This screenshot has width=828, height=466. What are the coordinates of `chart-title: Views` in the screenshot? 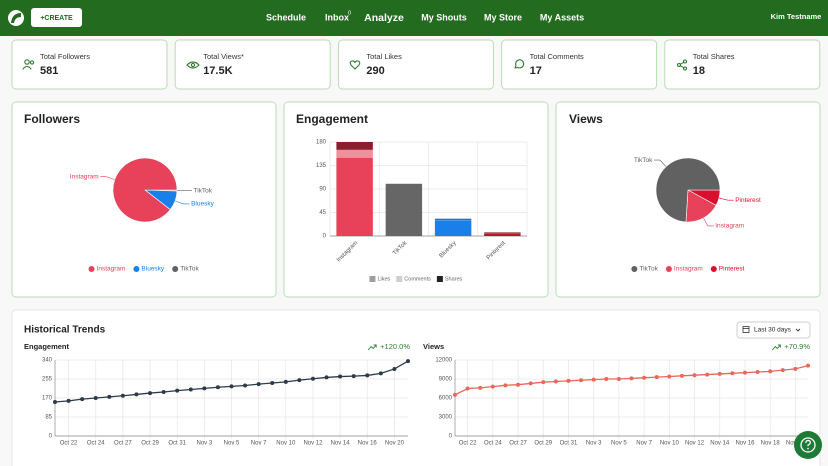 It's located at (586, 119).